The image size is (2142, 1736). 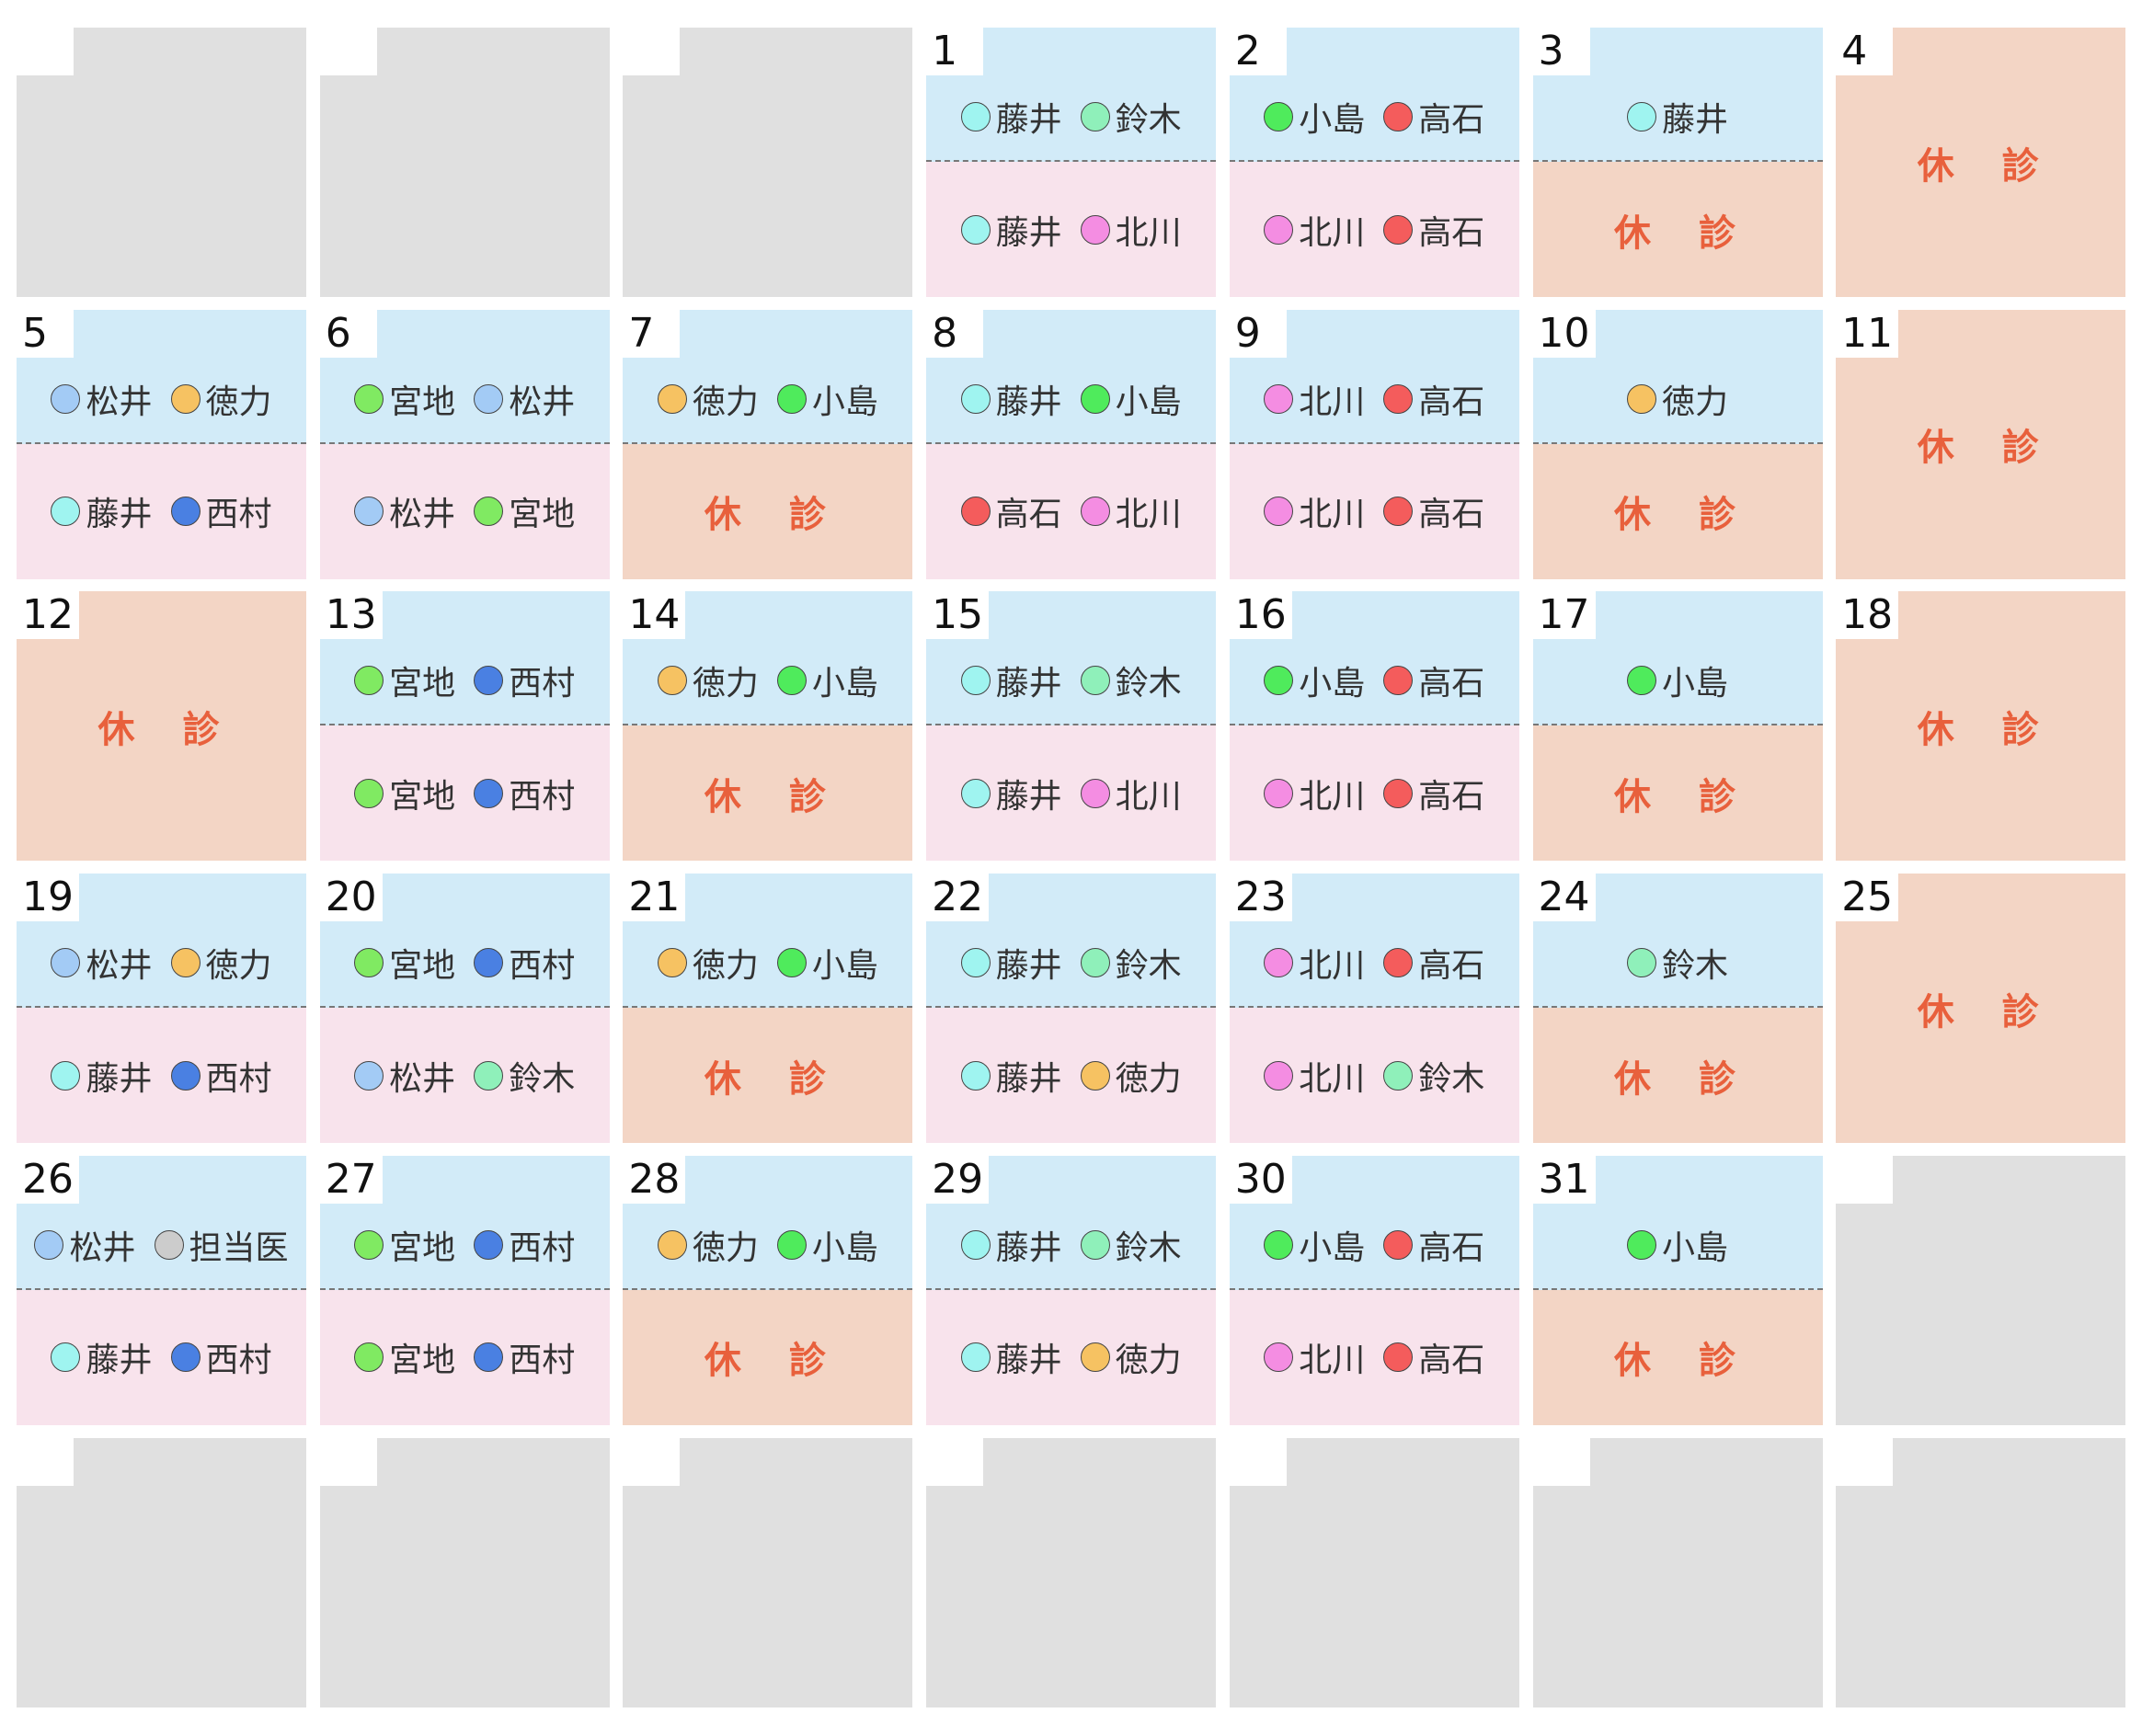 I want to click on morning-session: 宮地 松井, so click(x=464, y=376).